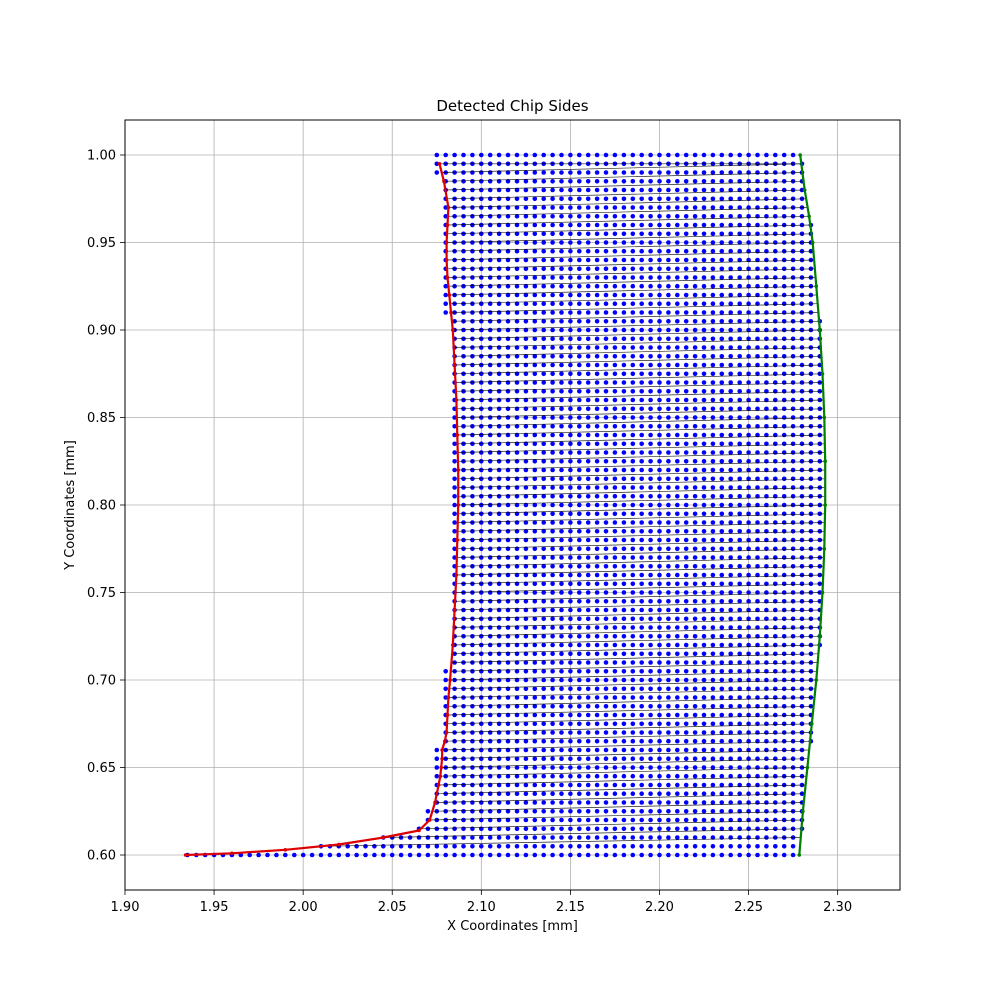  Describe the element at coordinates (812, 242) in the screenshot. I see `right-side-point` at that location.